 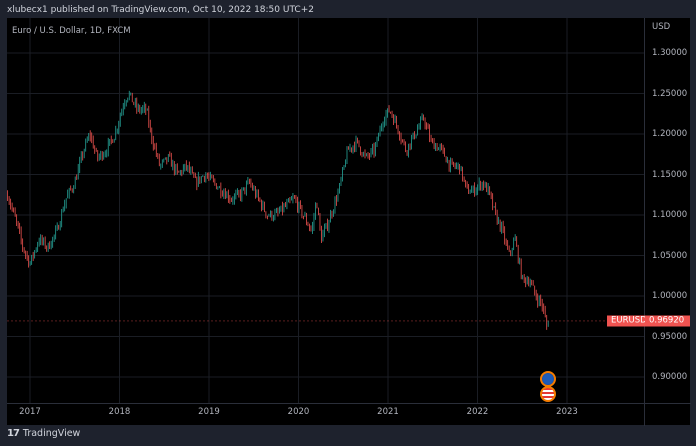 I want to click on price-tick: 1.30000, so click(x=670, y=53).